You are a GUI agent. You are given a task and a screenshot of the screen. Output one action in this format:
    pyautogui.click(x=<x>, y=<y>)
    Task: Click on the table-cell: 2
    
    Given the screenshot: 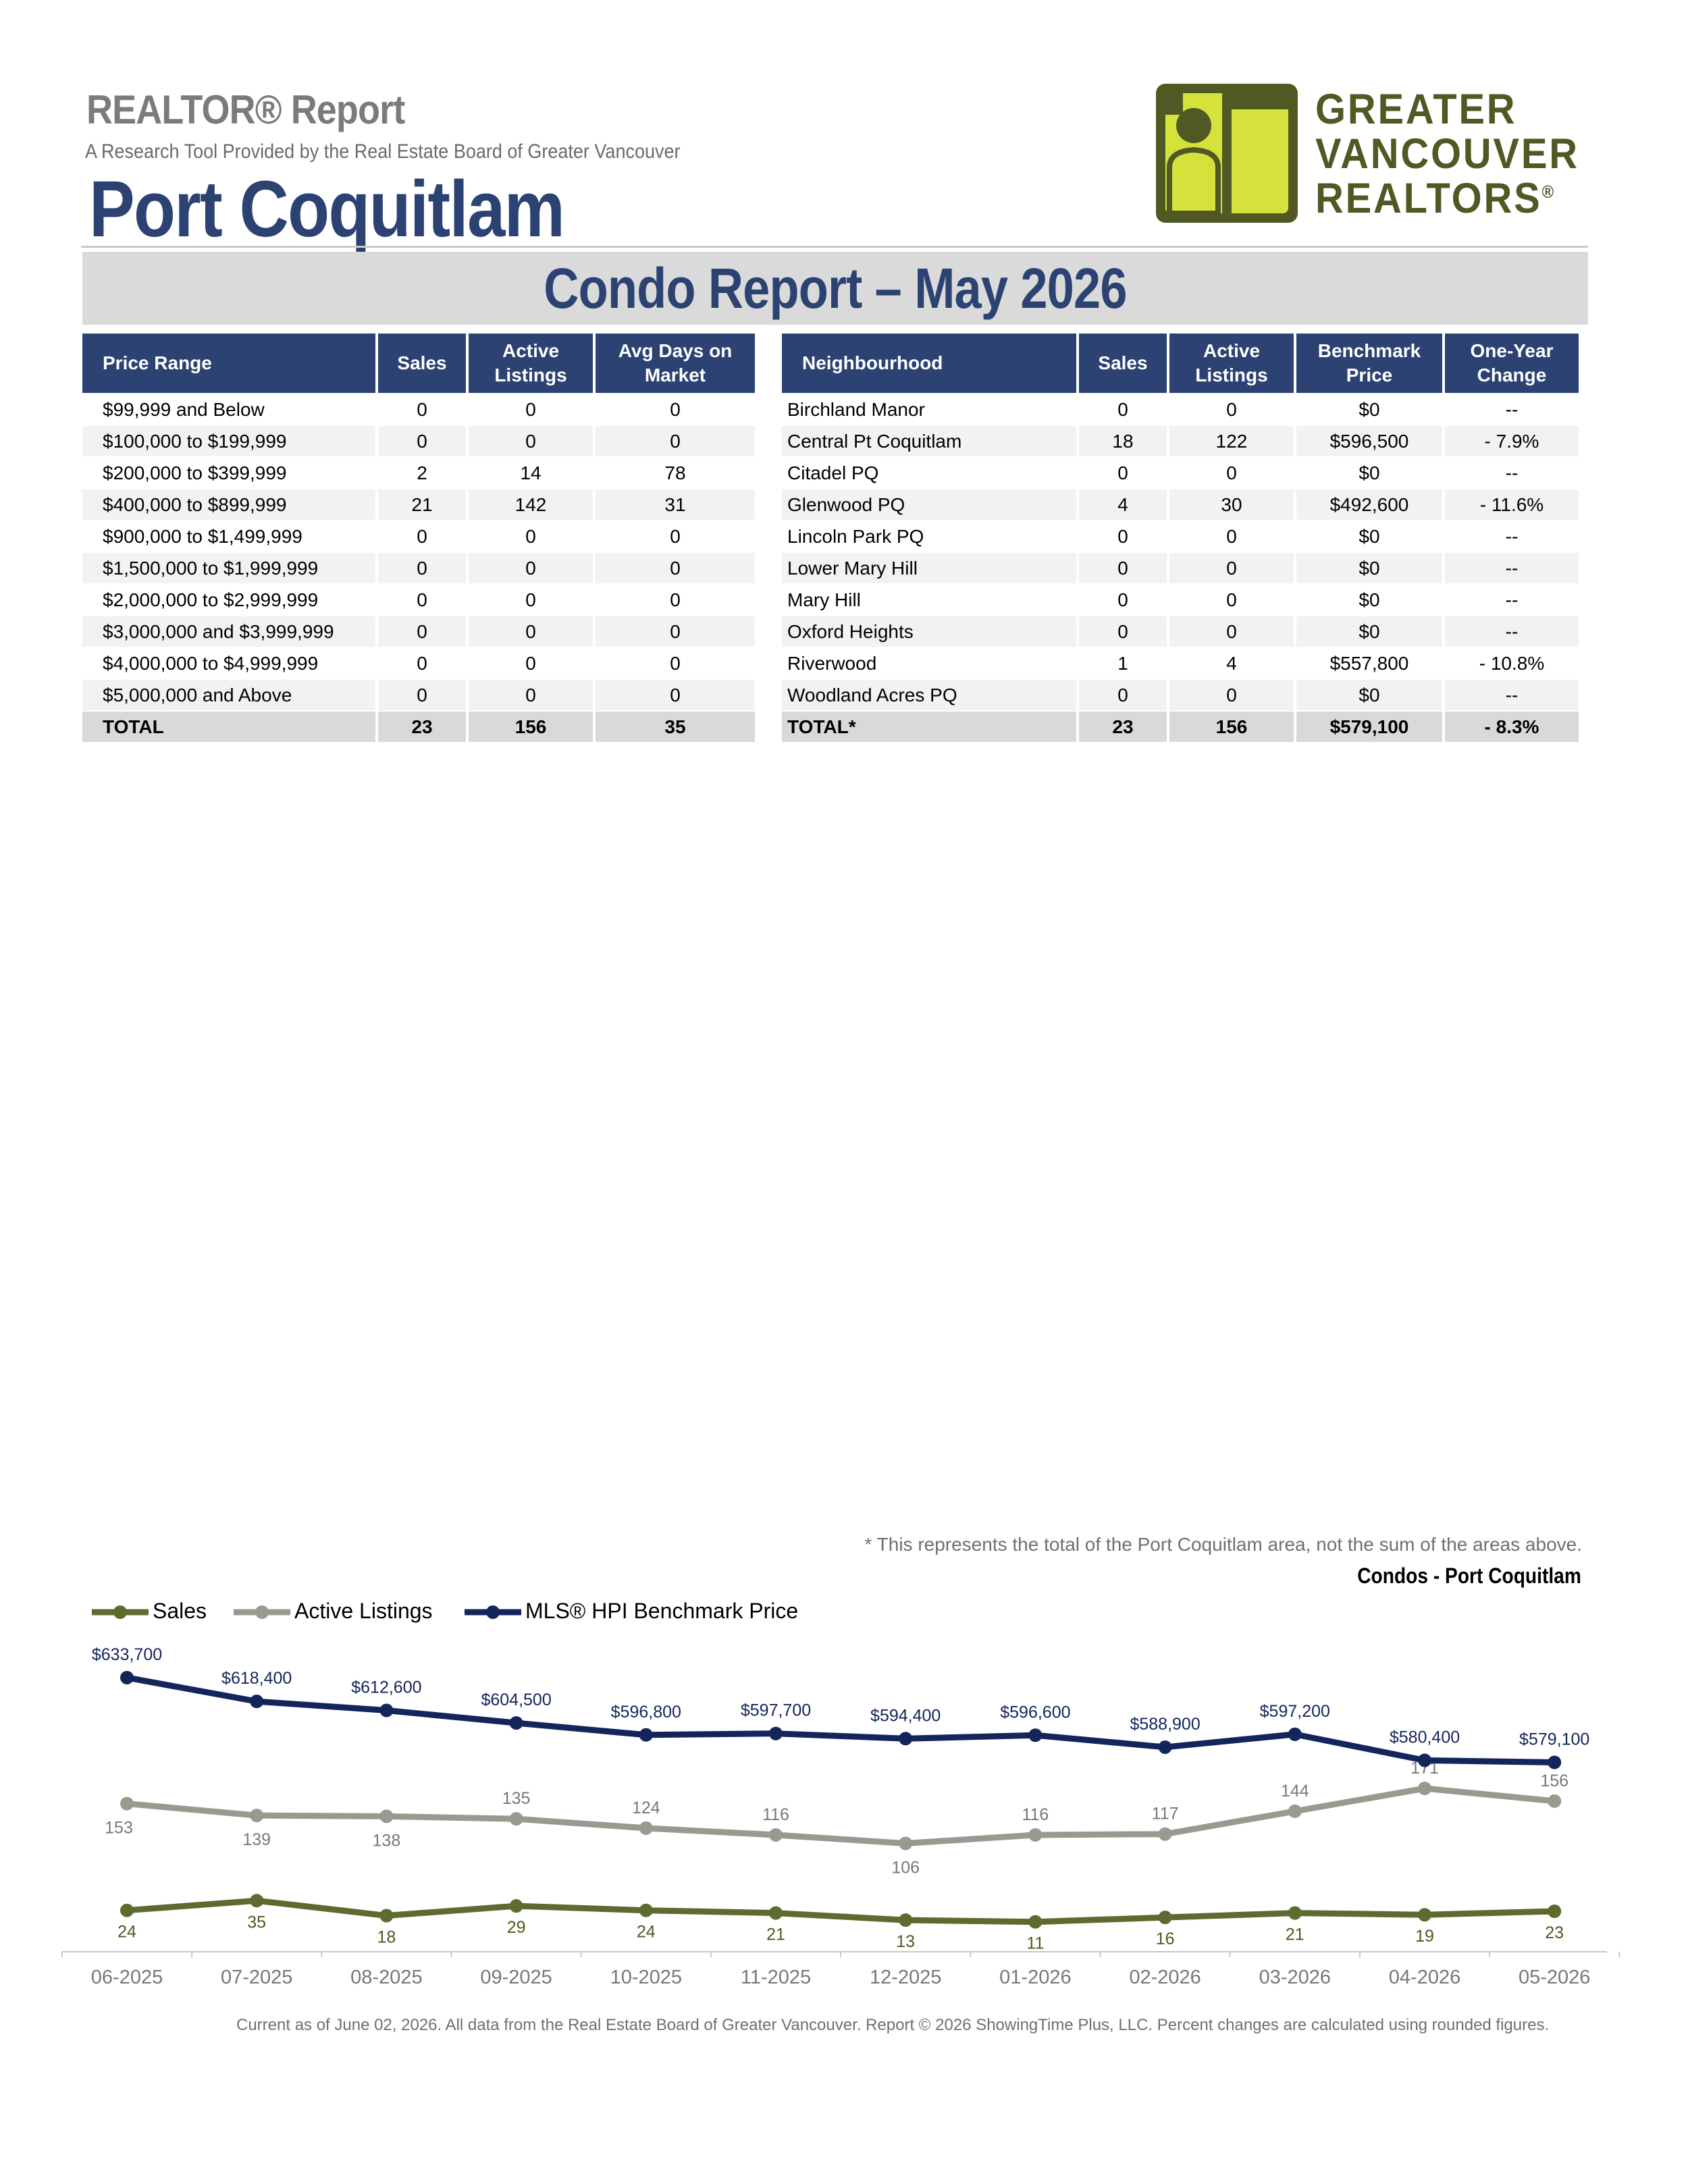 What is the action you would take?
    pyautogui.click(x=422, y=472)
    